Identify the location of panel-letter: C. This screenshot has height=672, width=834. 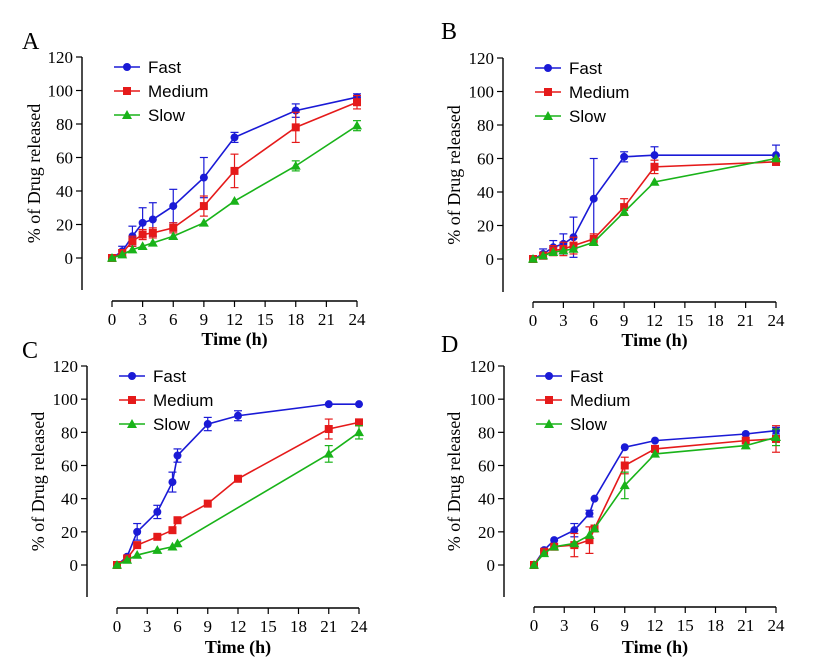
(30, 351).